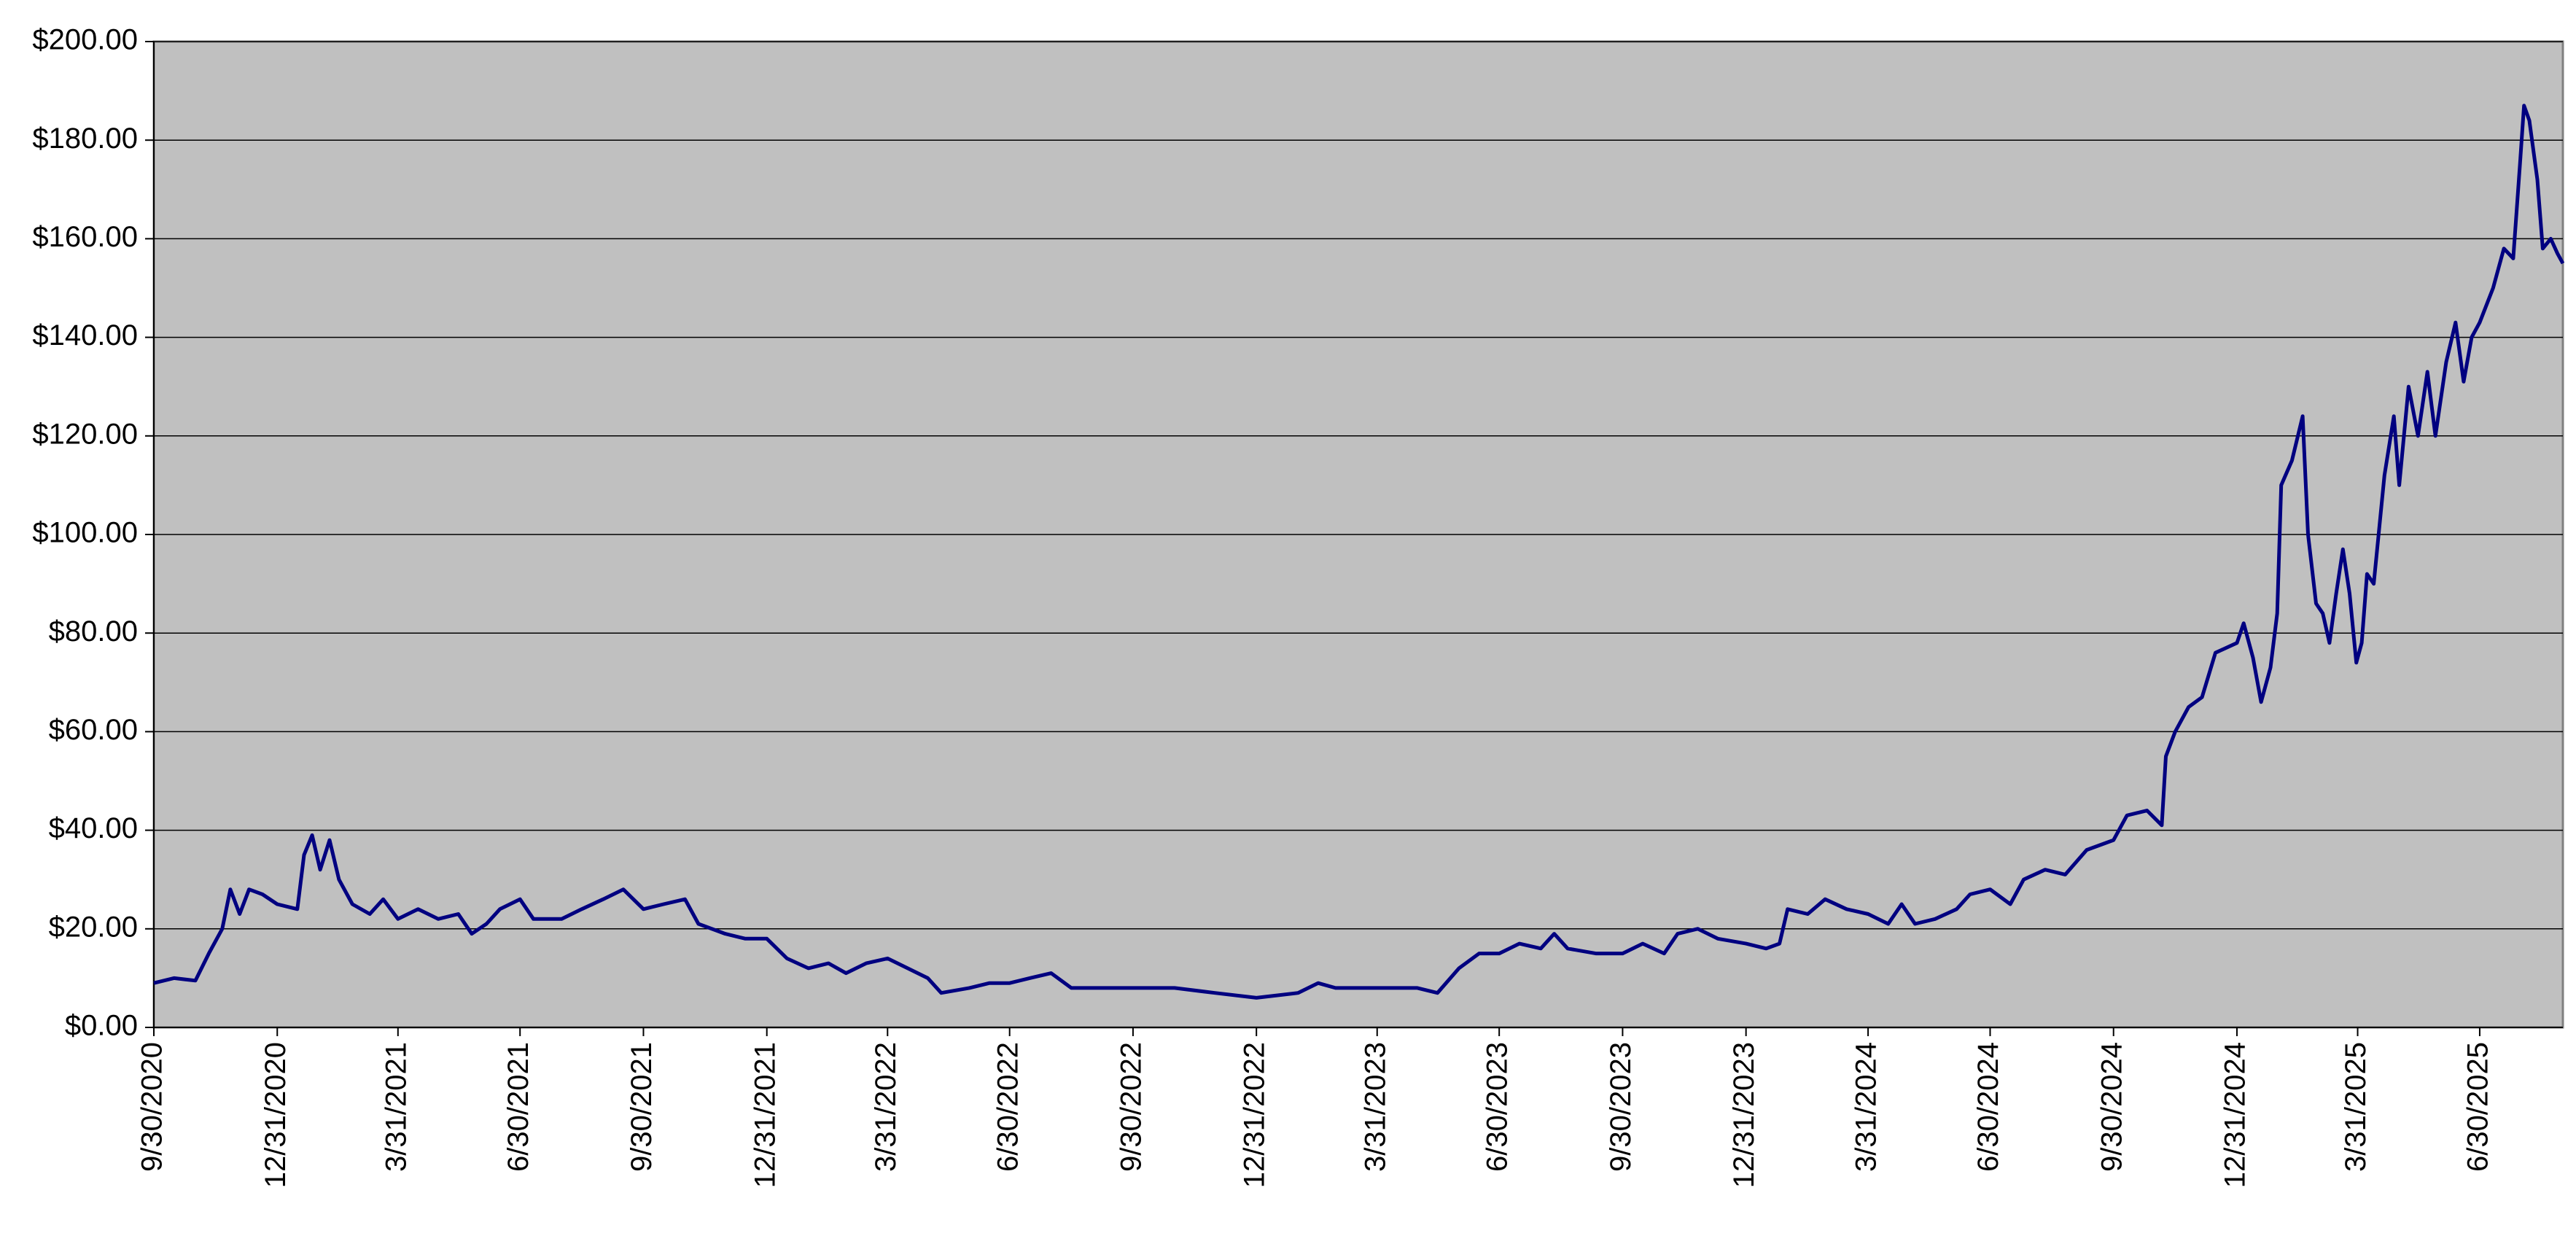 This screenshot has height=1252, width=2576. What do you see at coordinates (1988, 1107) in the screenshot?
I see `x-tick-label: 6/30/2024` at bounding box center [1988, 1107].